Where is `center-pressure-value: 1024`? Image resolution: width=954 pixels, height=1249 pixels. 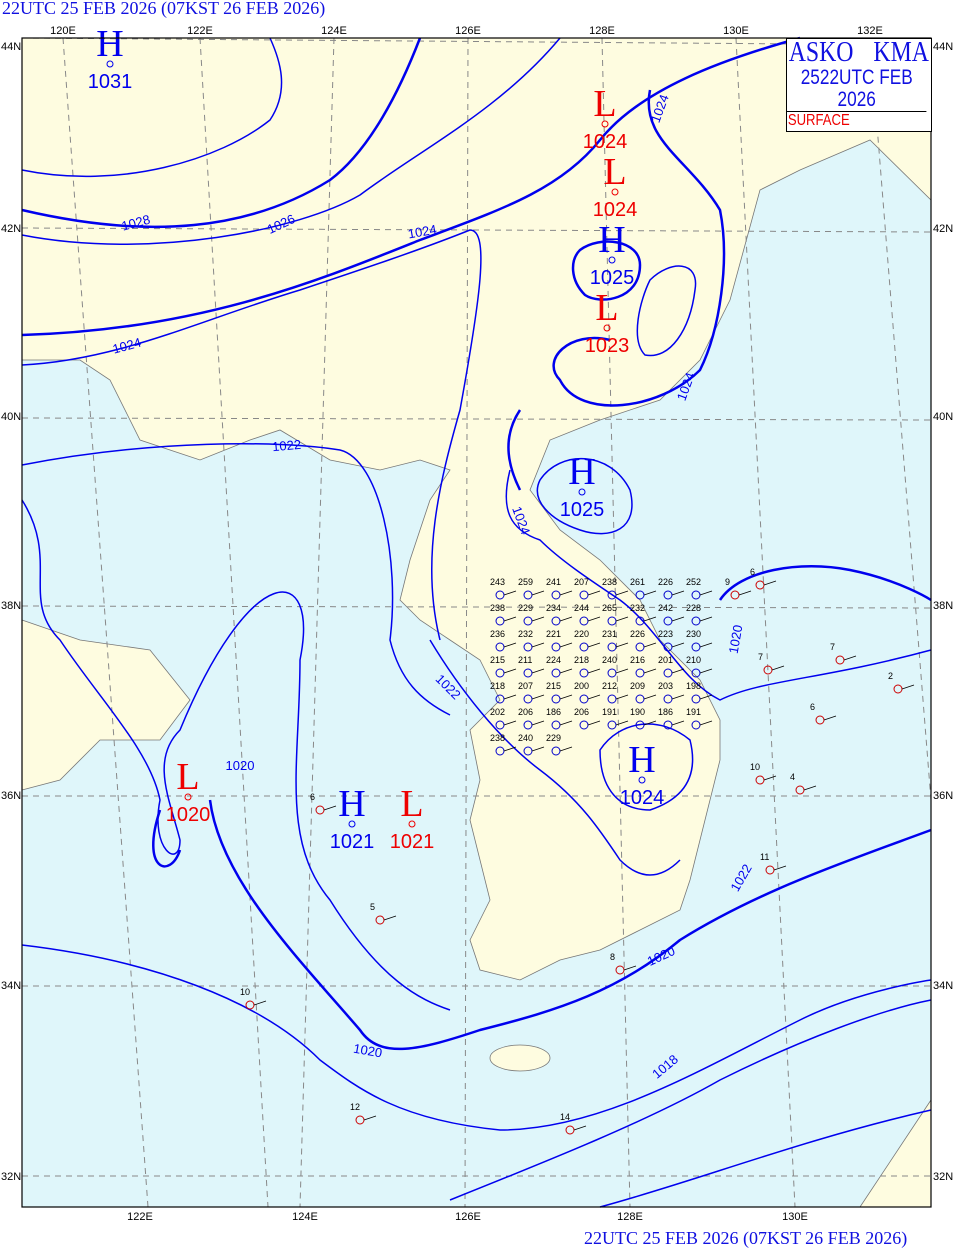 center-pressure-value: 1024 is located at coordinates (642, 798).